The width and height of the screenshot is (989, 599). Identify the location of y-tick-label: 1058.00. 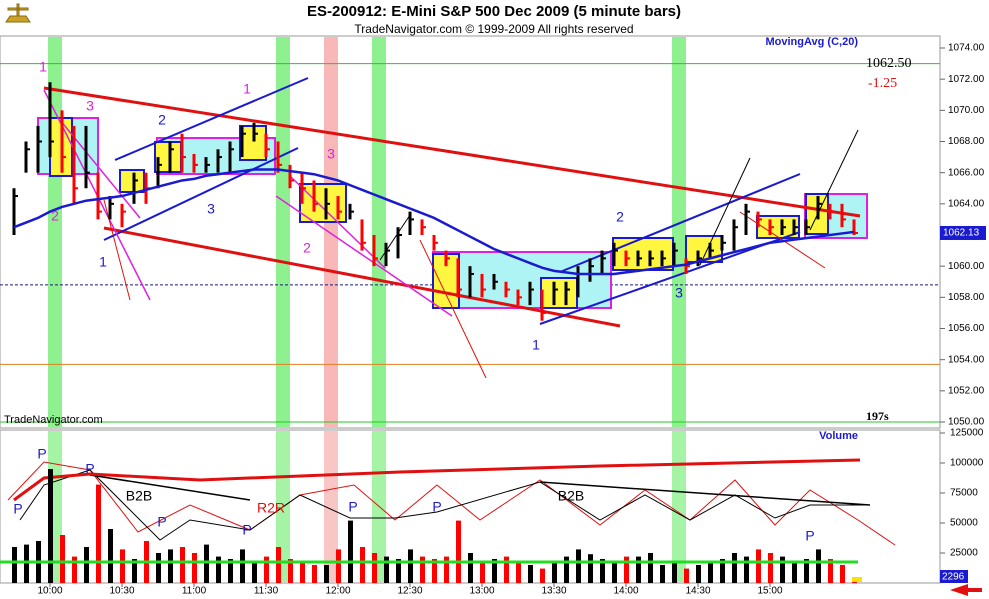
(966, 297).